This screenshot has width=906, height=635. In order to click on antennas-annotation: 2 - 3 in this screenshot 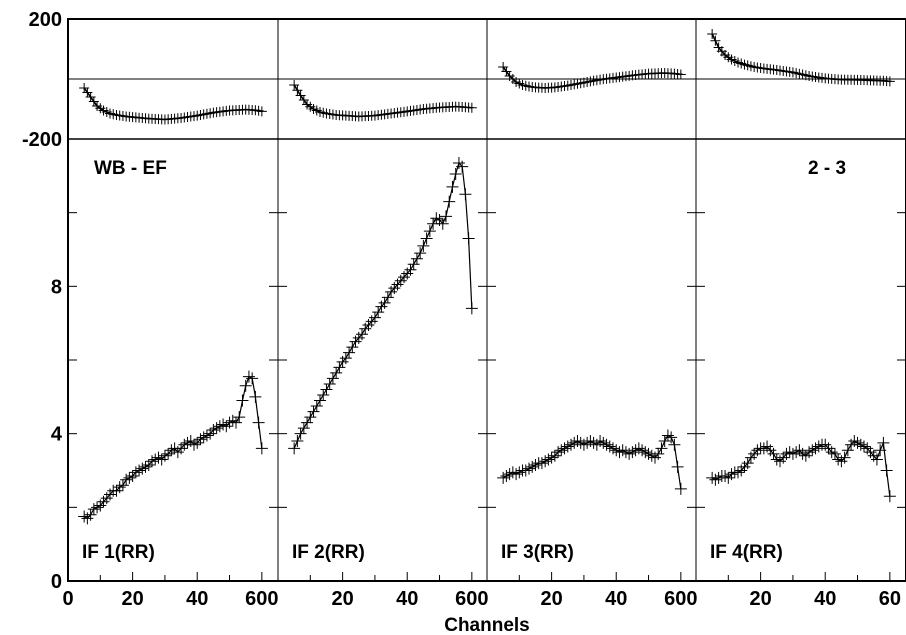, I will do `click(827, 168)`.